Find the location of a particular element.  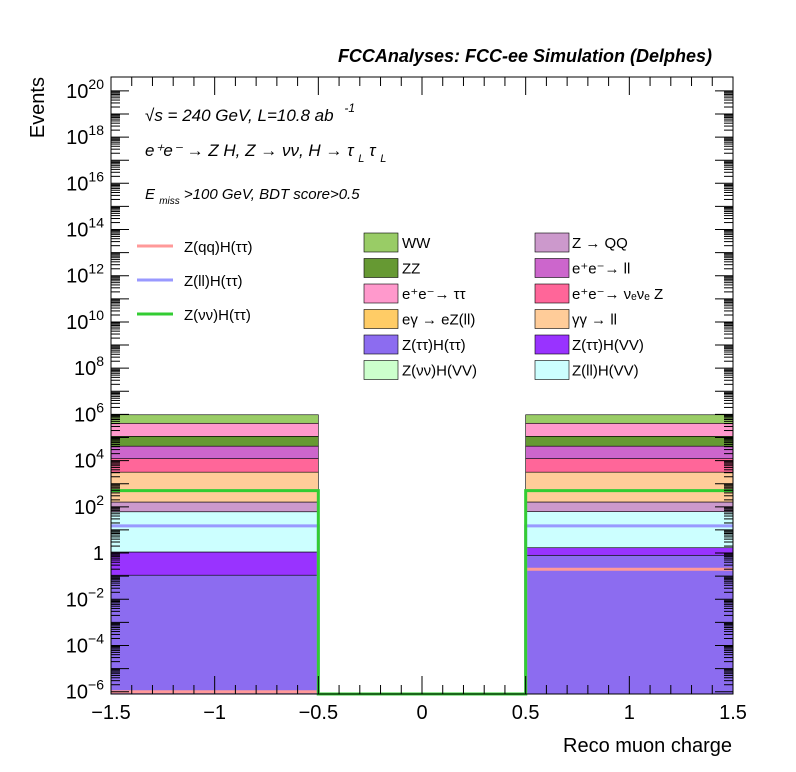

x-tick-label: 0 is located at coordinates (421, 713).